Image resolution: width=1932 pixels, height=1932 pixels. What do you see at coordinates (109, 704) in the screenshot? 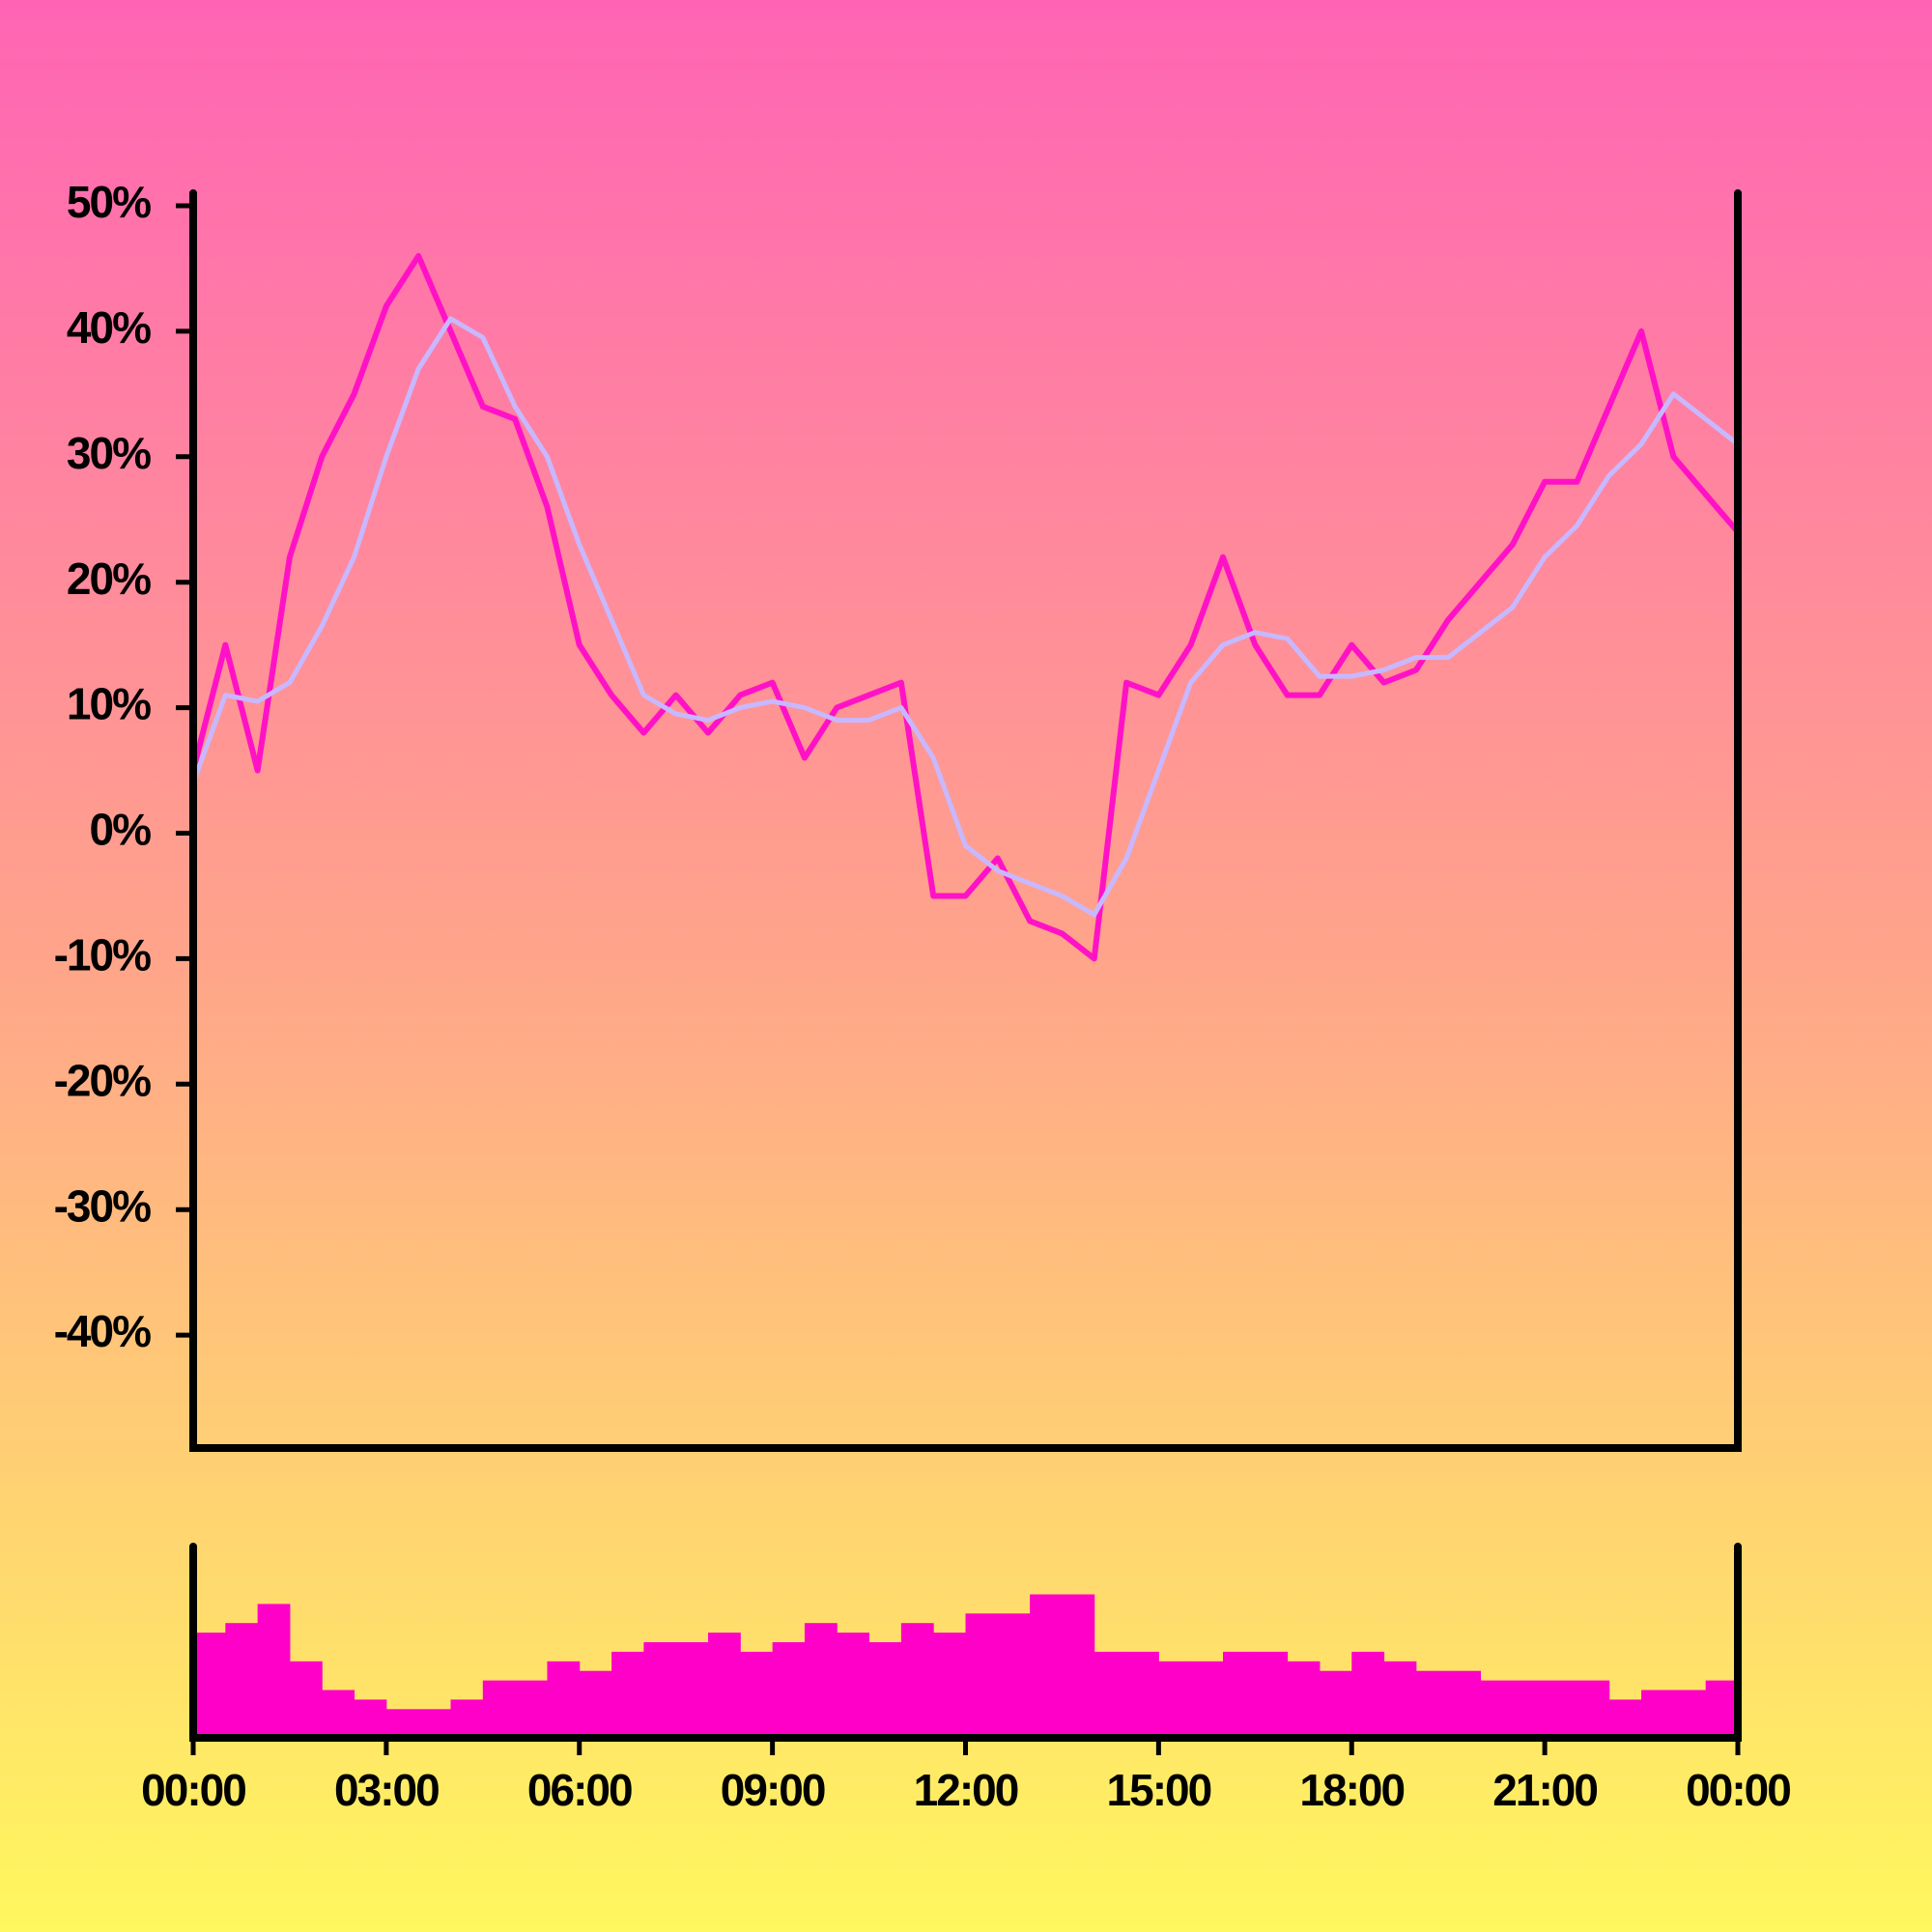
I see `y-tick-label: 10%` at bounding box center [109, 704].